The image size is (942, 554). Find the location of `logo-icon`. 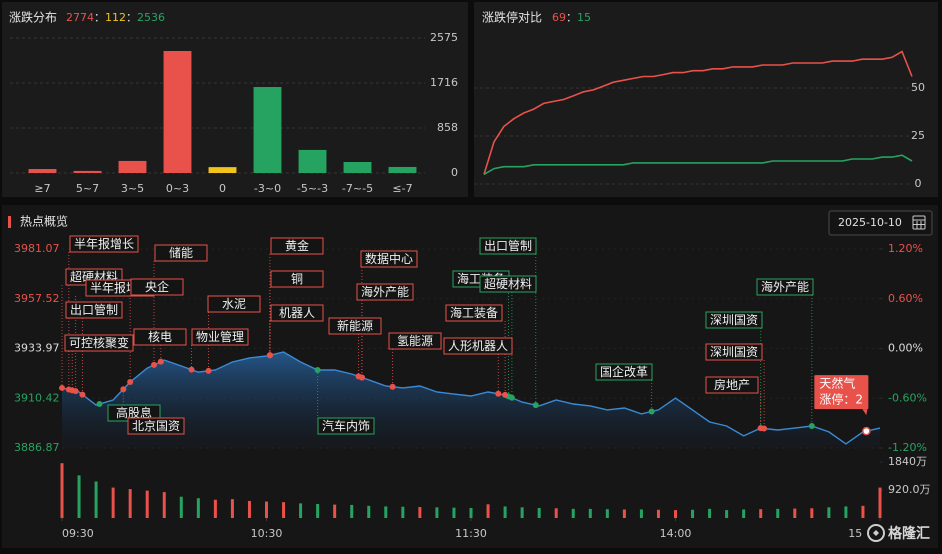

logo-icon is located at coordinates (876, 533).